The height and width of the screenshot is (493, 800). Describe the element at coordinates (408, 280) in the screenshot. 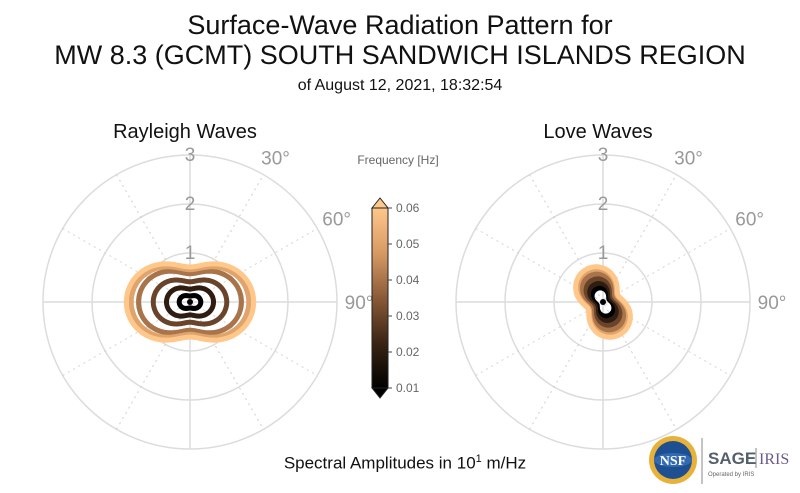

I see `colorbar-tick-label: 0.04` at that location.